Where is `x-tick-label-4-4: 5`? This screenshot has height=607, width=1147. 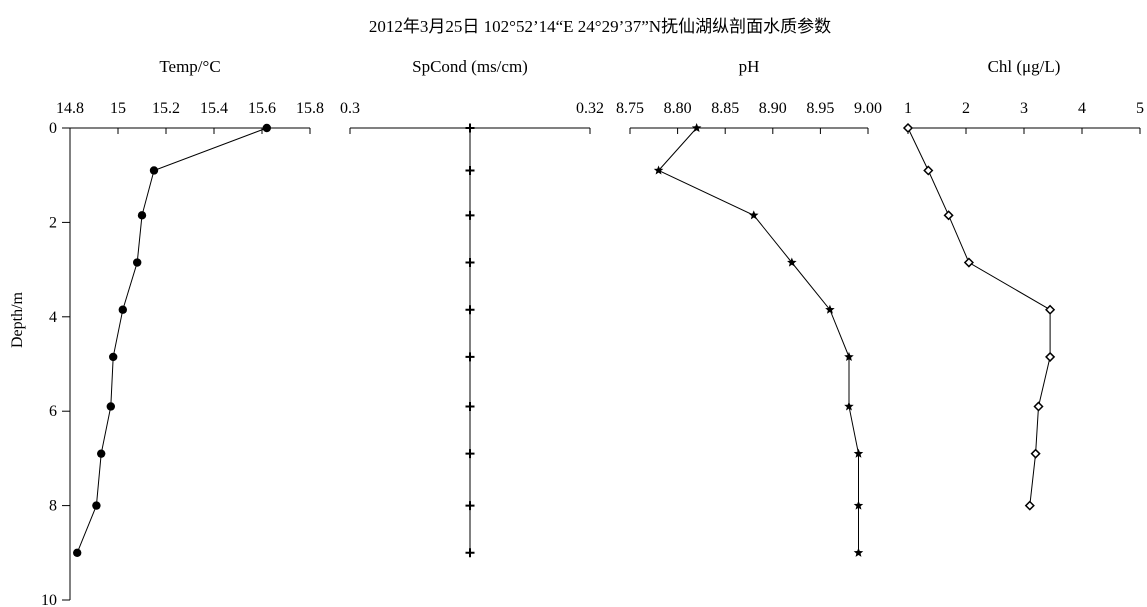 x-tick-label-4-4: 5 is located at coordinates (1140, 108).